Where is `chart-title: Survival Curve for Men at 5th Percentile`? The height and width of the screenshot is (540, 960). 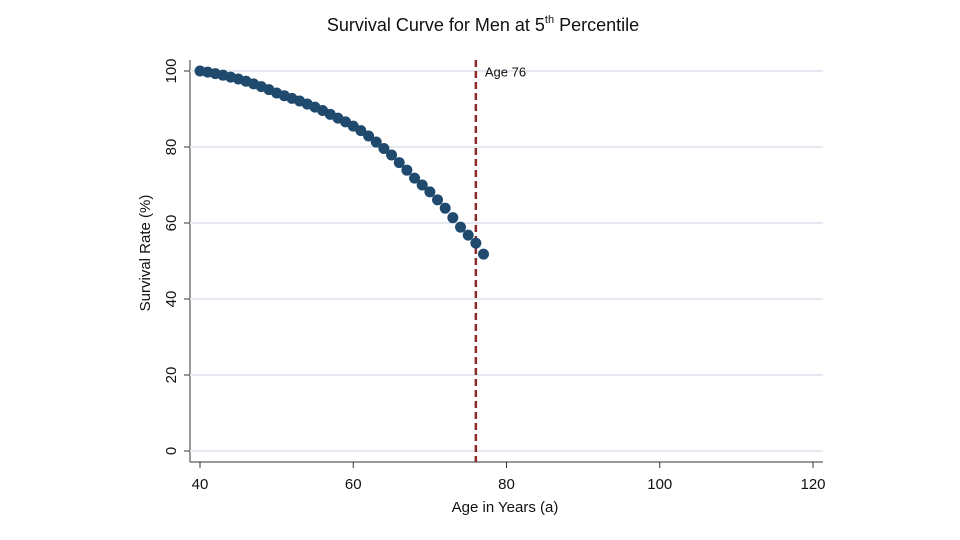 chart-title: Survival Curve for Men at 5th Percentile is located at coordinates (483, 24).